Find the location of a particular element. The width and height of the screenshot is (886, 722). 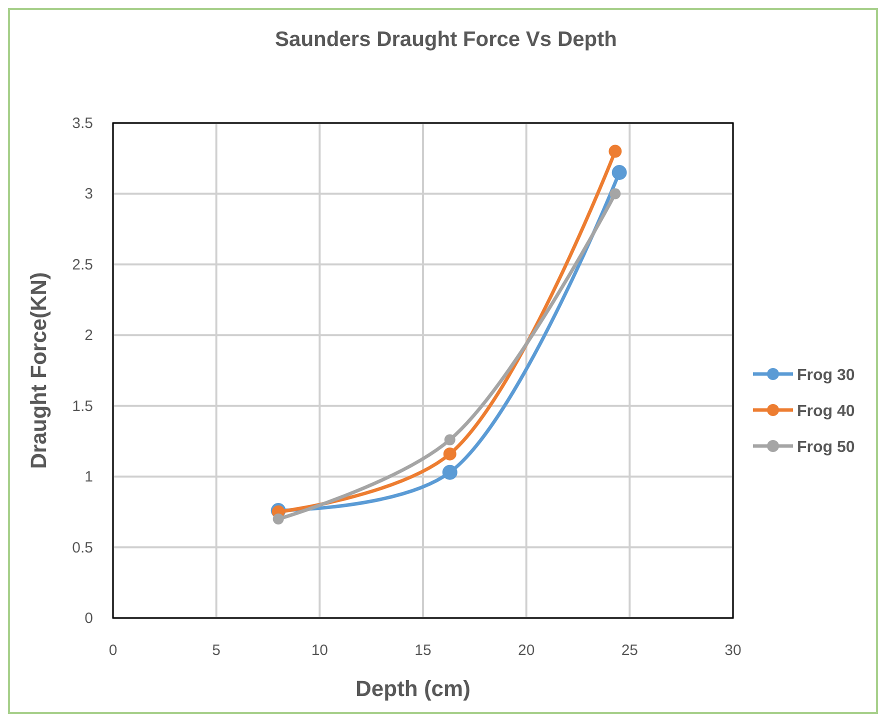

y-tick-label: 3.5 is located at coordinates (82, 123).